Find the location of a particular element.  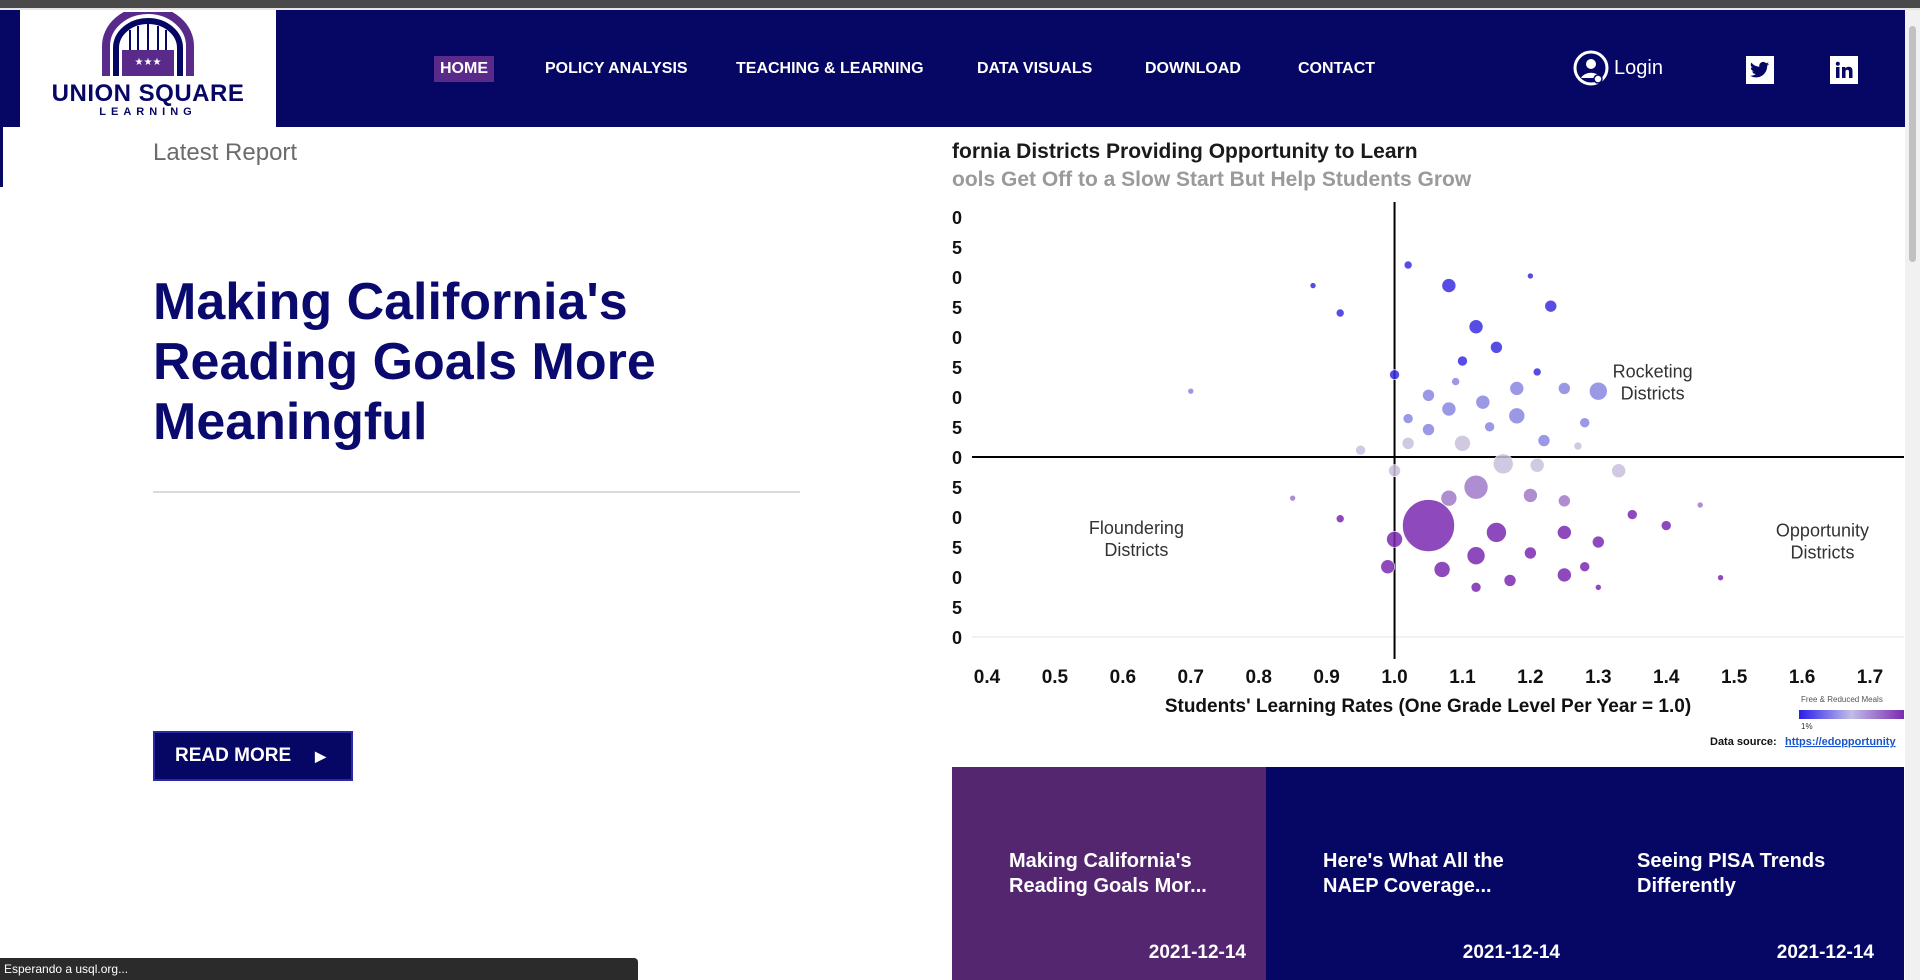

site-logo: ★★★ UNION SQUARE LEARNING is located at coordinates (148, 68).